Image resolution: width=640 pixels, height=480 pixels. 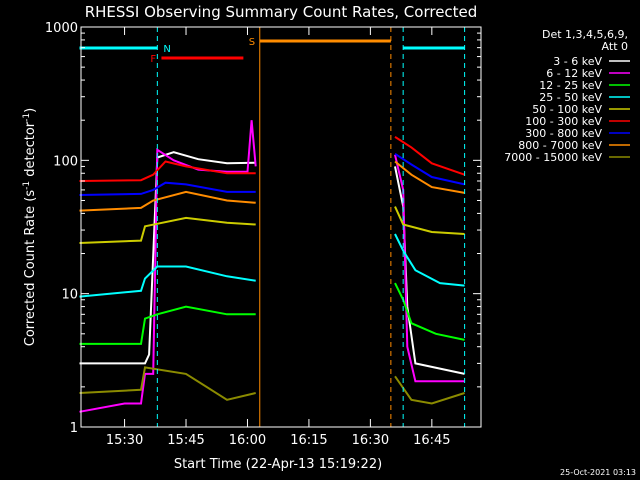 I want to click on x-tick-label-1: 15:30, so click(x=124, y=440).